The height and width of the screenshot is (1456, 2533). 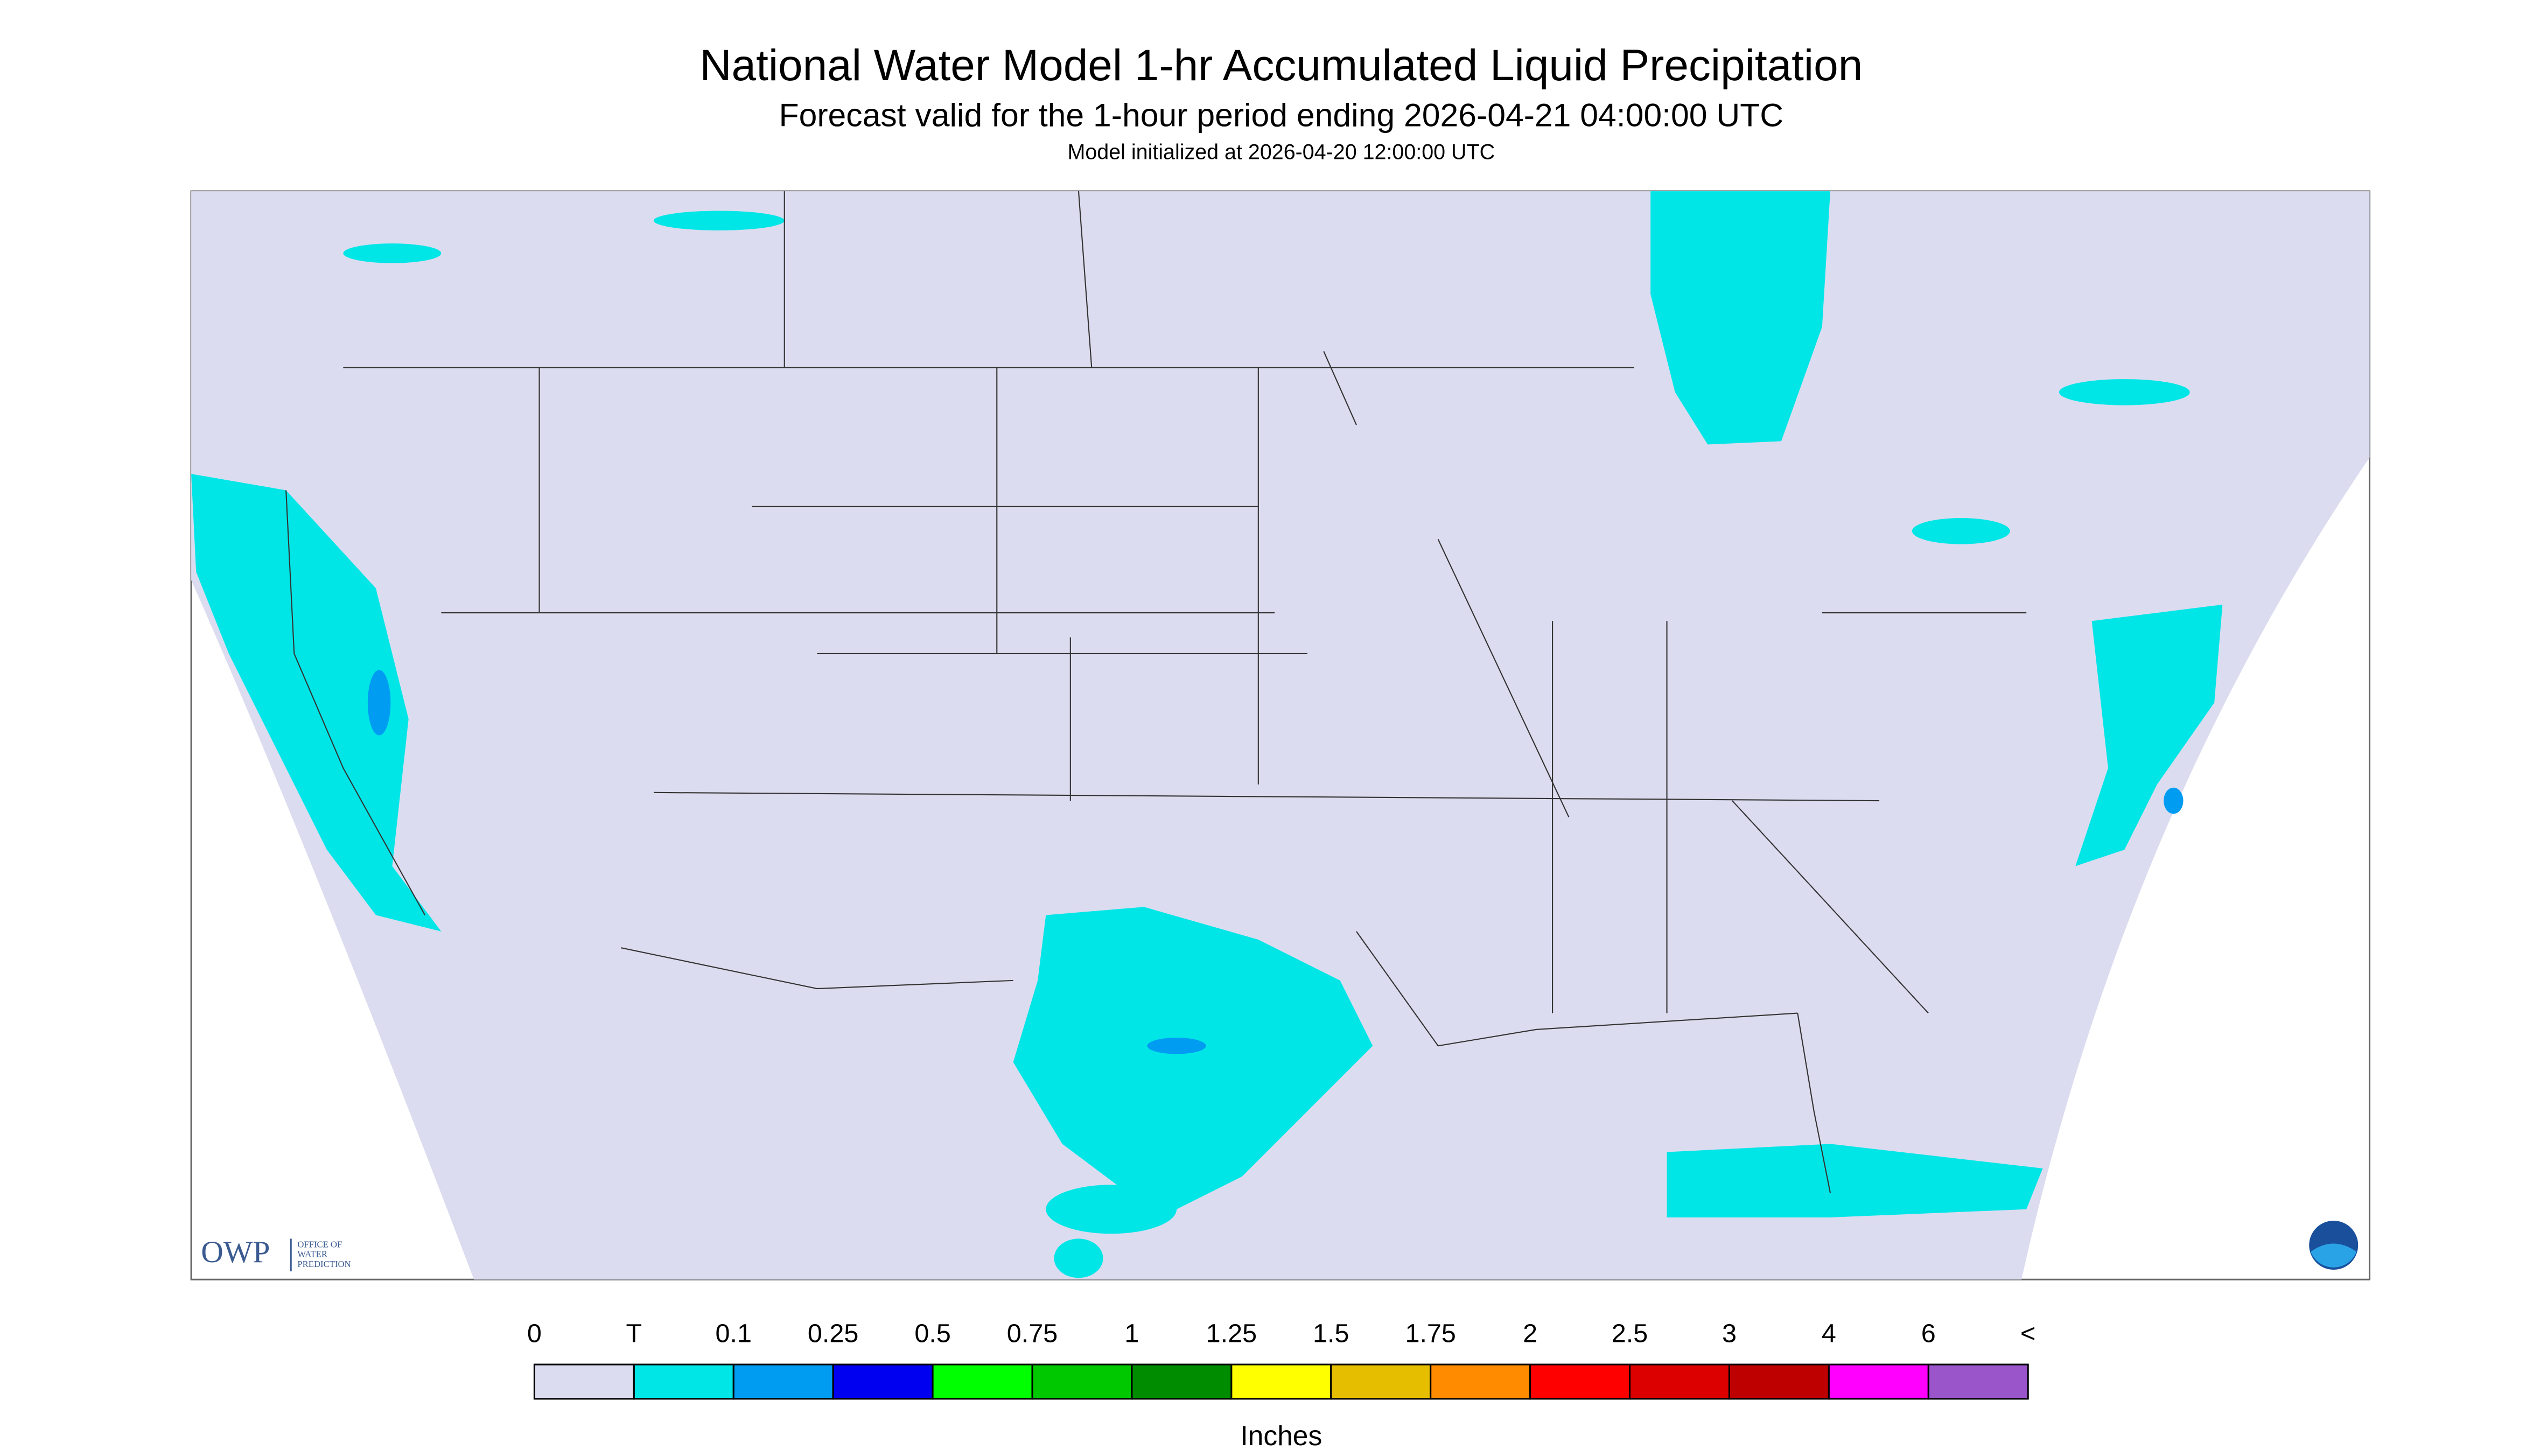 What do you see at coordinates (833, 1333) in the screenshot?
I see `legend-label: 0.25` at bounding box center [833, 1333].